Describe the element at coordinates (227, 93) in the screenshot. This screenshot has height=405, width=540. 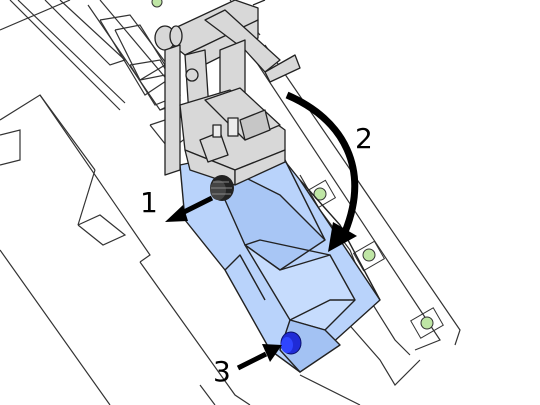
I see `clamp-assembly` at that location.